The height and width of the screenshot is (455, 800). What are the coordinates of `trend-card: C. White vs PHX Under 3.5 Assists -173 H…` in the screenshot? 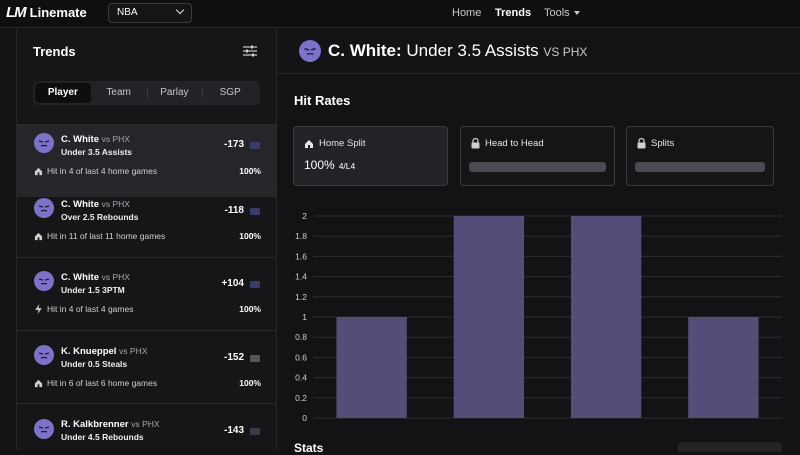 It's located at (146, 160).